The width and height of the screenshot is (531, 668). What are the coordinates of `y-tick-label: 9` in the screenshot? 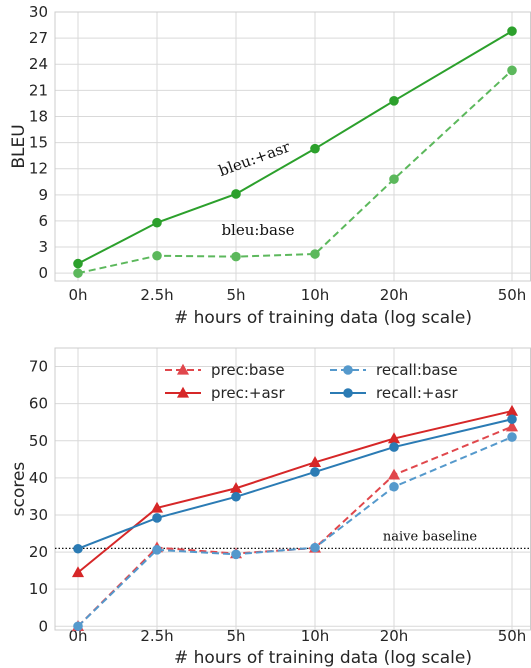 It's located at (43, 195).